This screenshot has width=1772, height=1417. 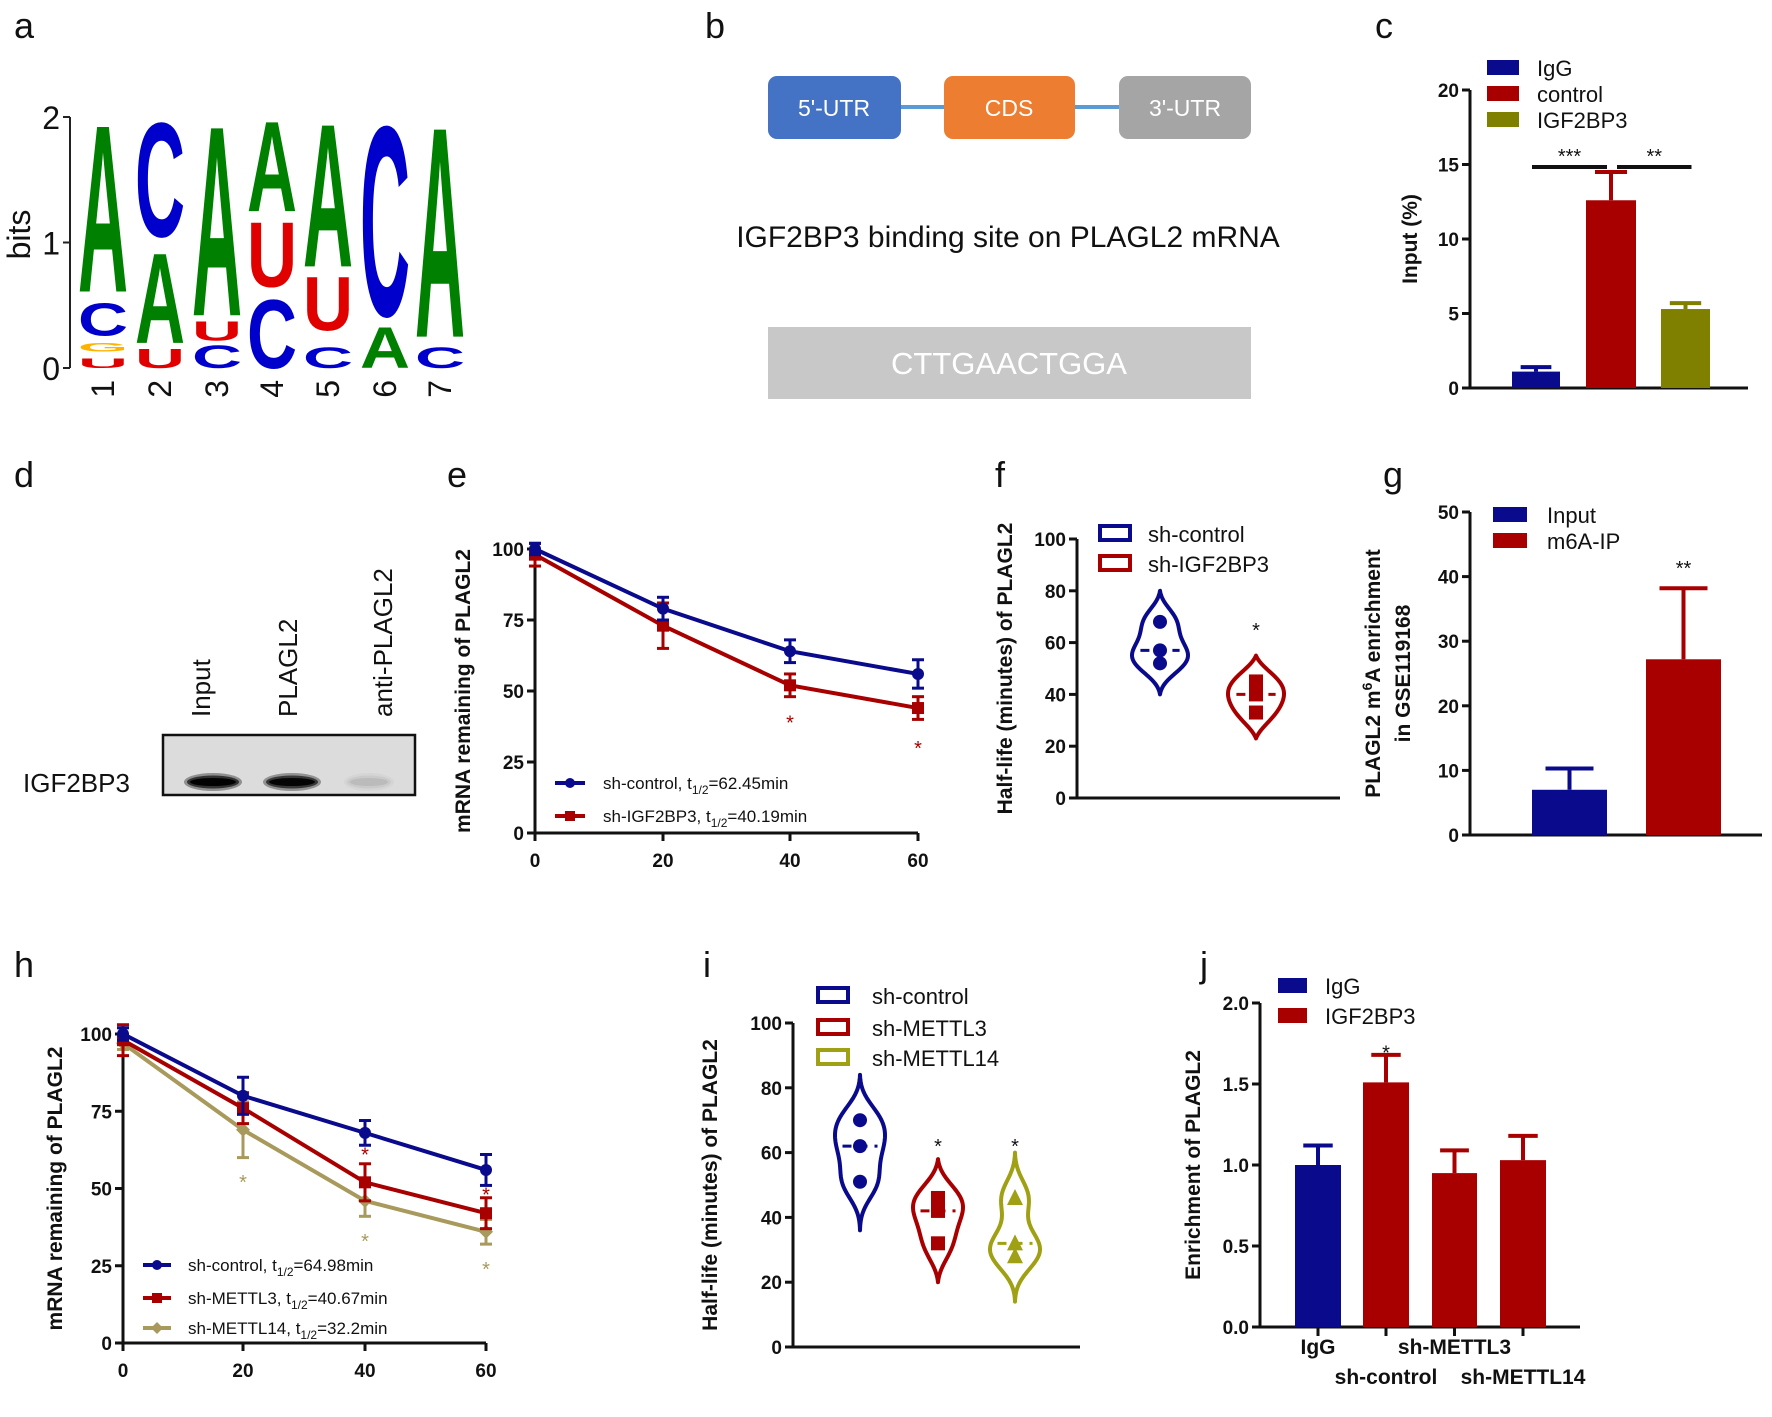 I want to click on violin-sh-IGF2BP3, so click(x=1256, y=697).